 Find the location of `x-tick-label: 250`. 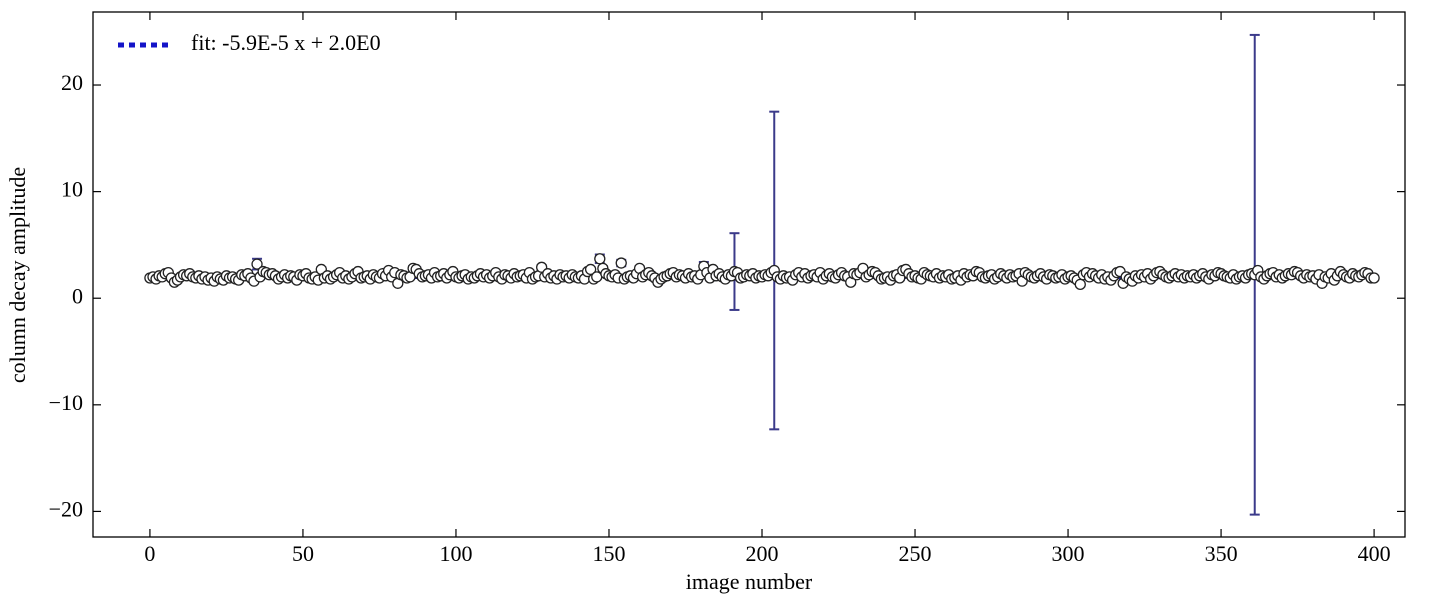

x-tick-label: 250 is located at coordinates (915, 553).